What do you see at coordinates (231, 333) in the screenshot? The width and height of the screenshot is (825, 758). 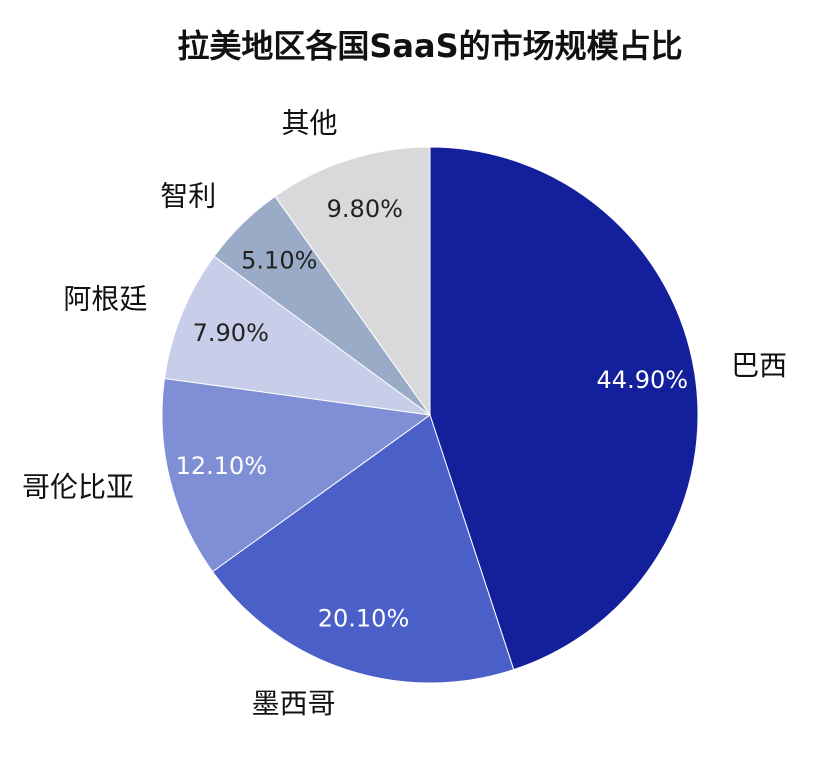 I see `value-label: 7.90%` at bounding box center [231, 333].